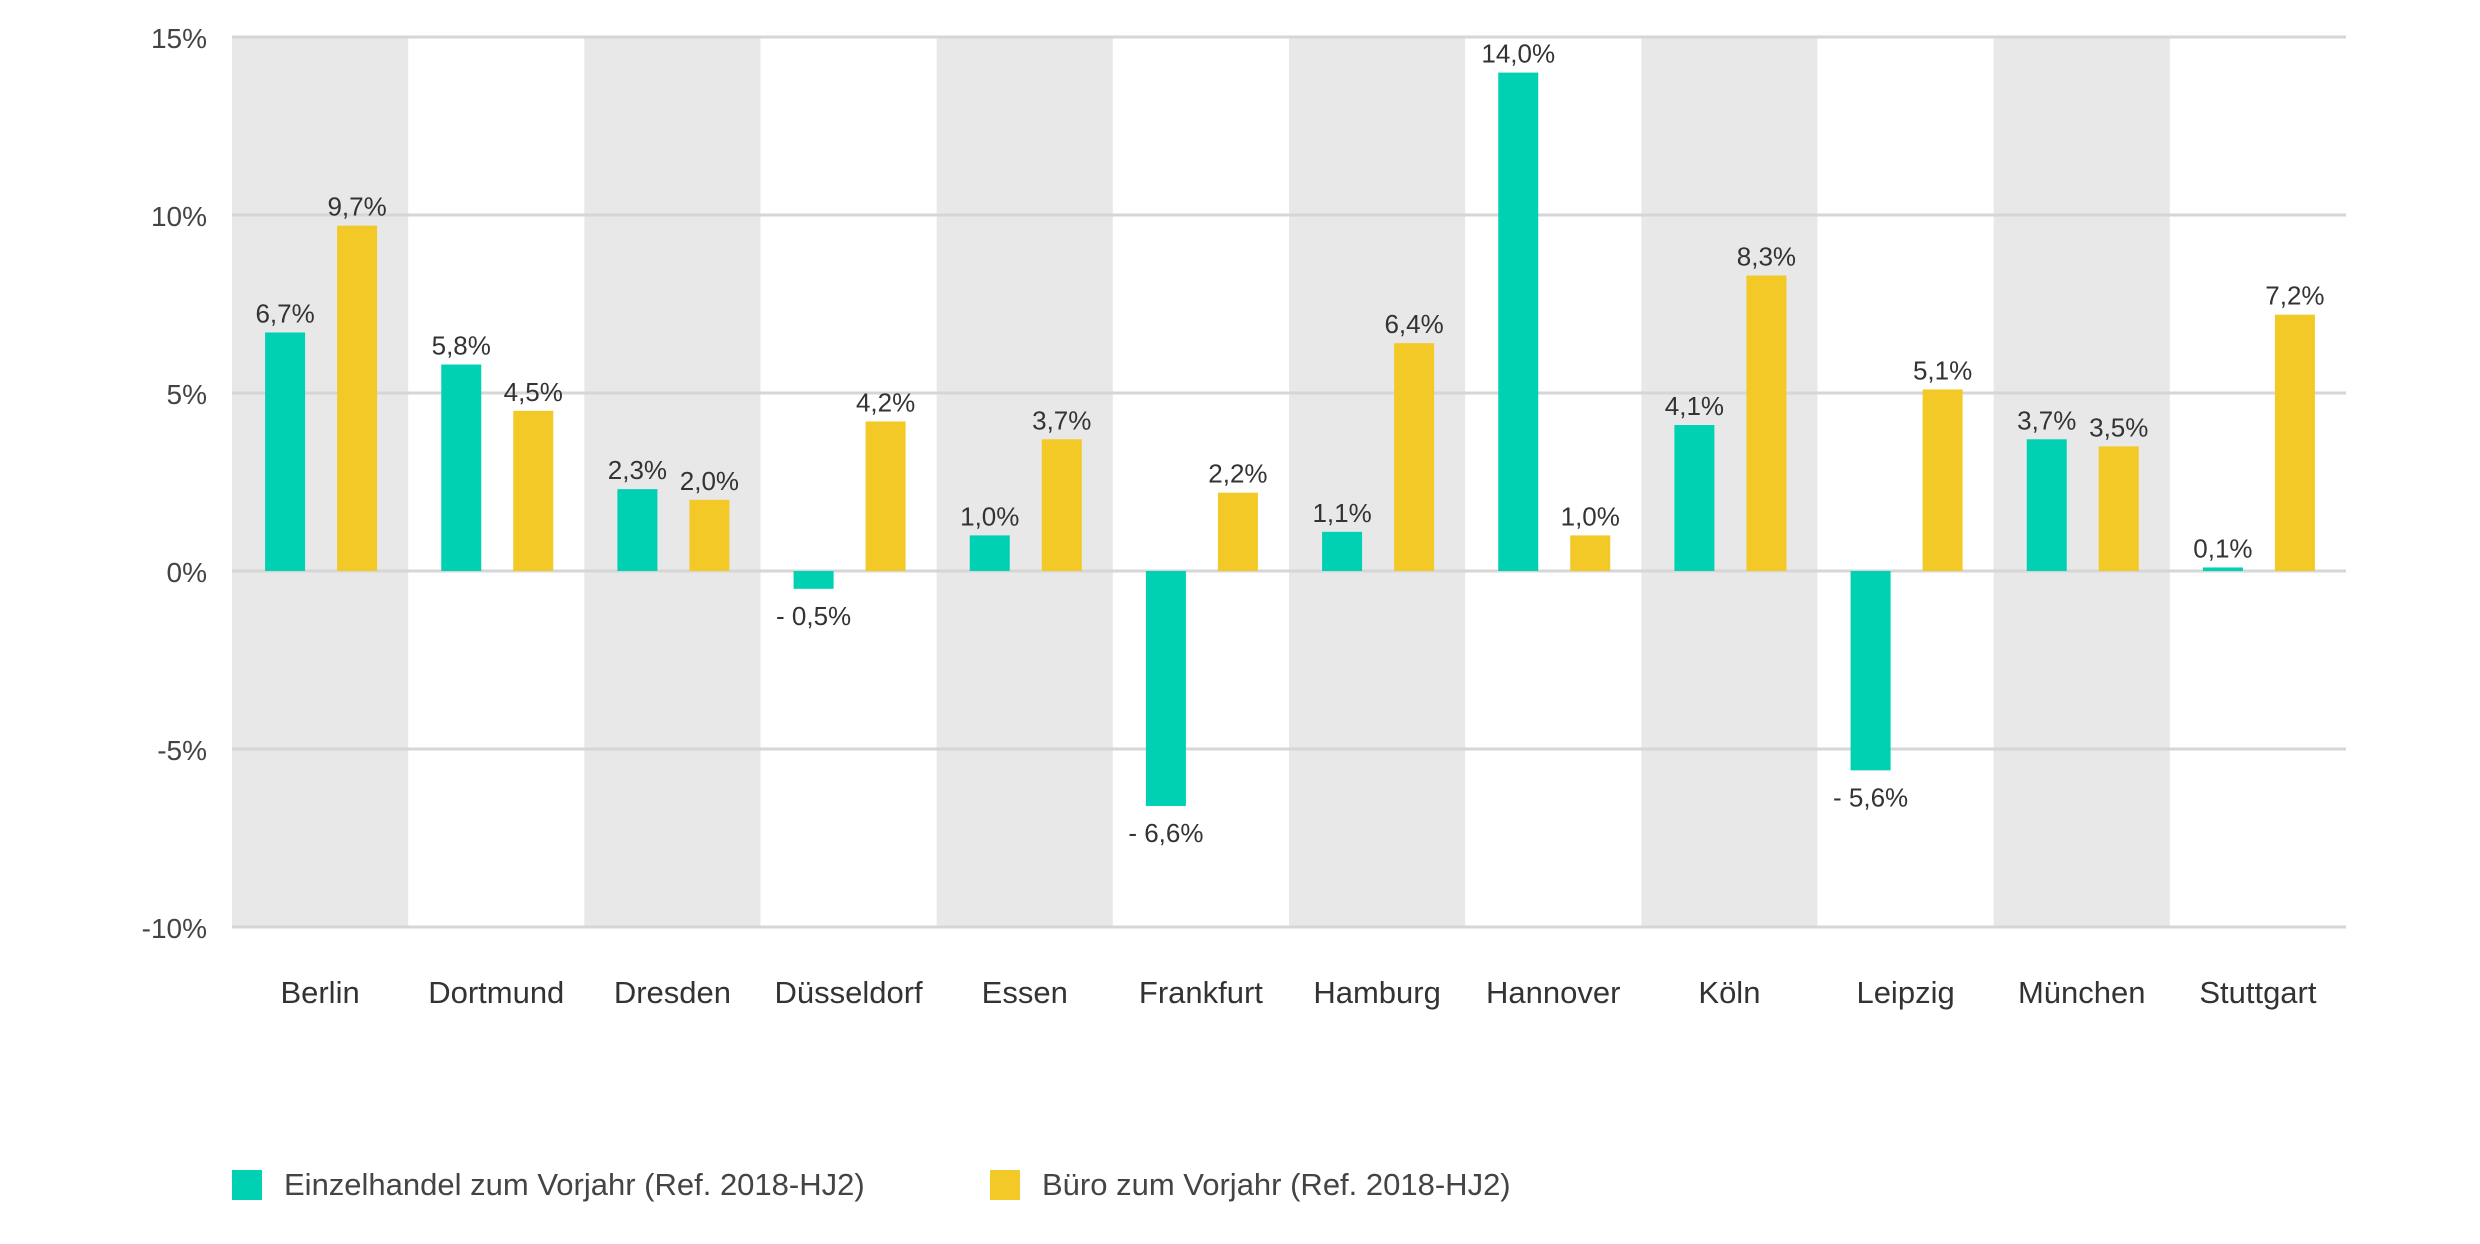 The height and width of the screenshot is (1244, 2480). I want to click on y-tick-label: 5%, so click(187, 394).